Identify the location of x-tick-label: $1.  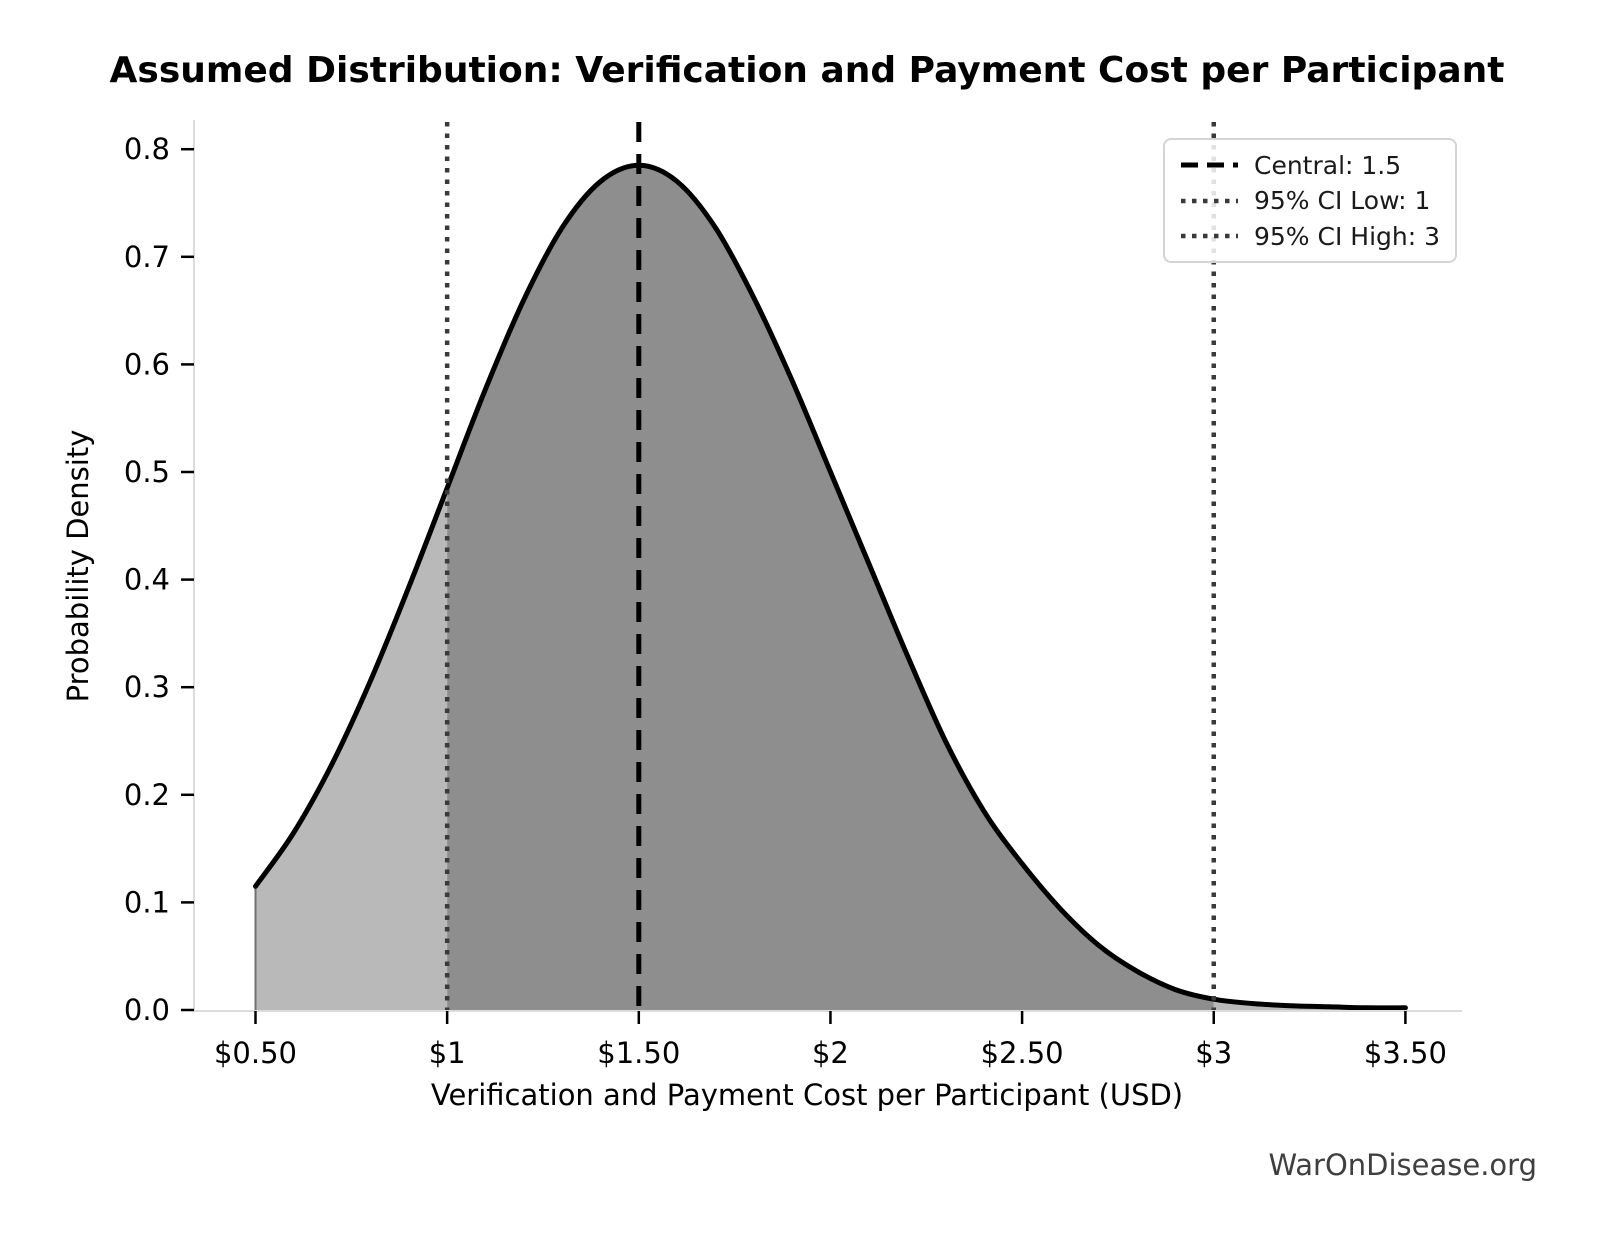
(447, 1053).